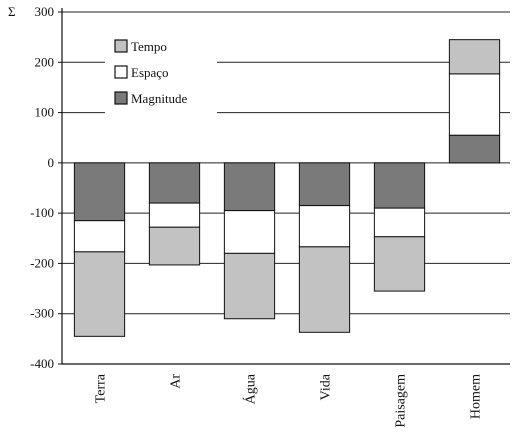  I want to click on x-tick-label-2: Água, so click(250, 388).